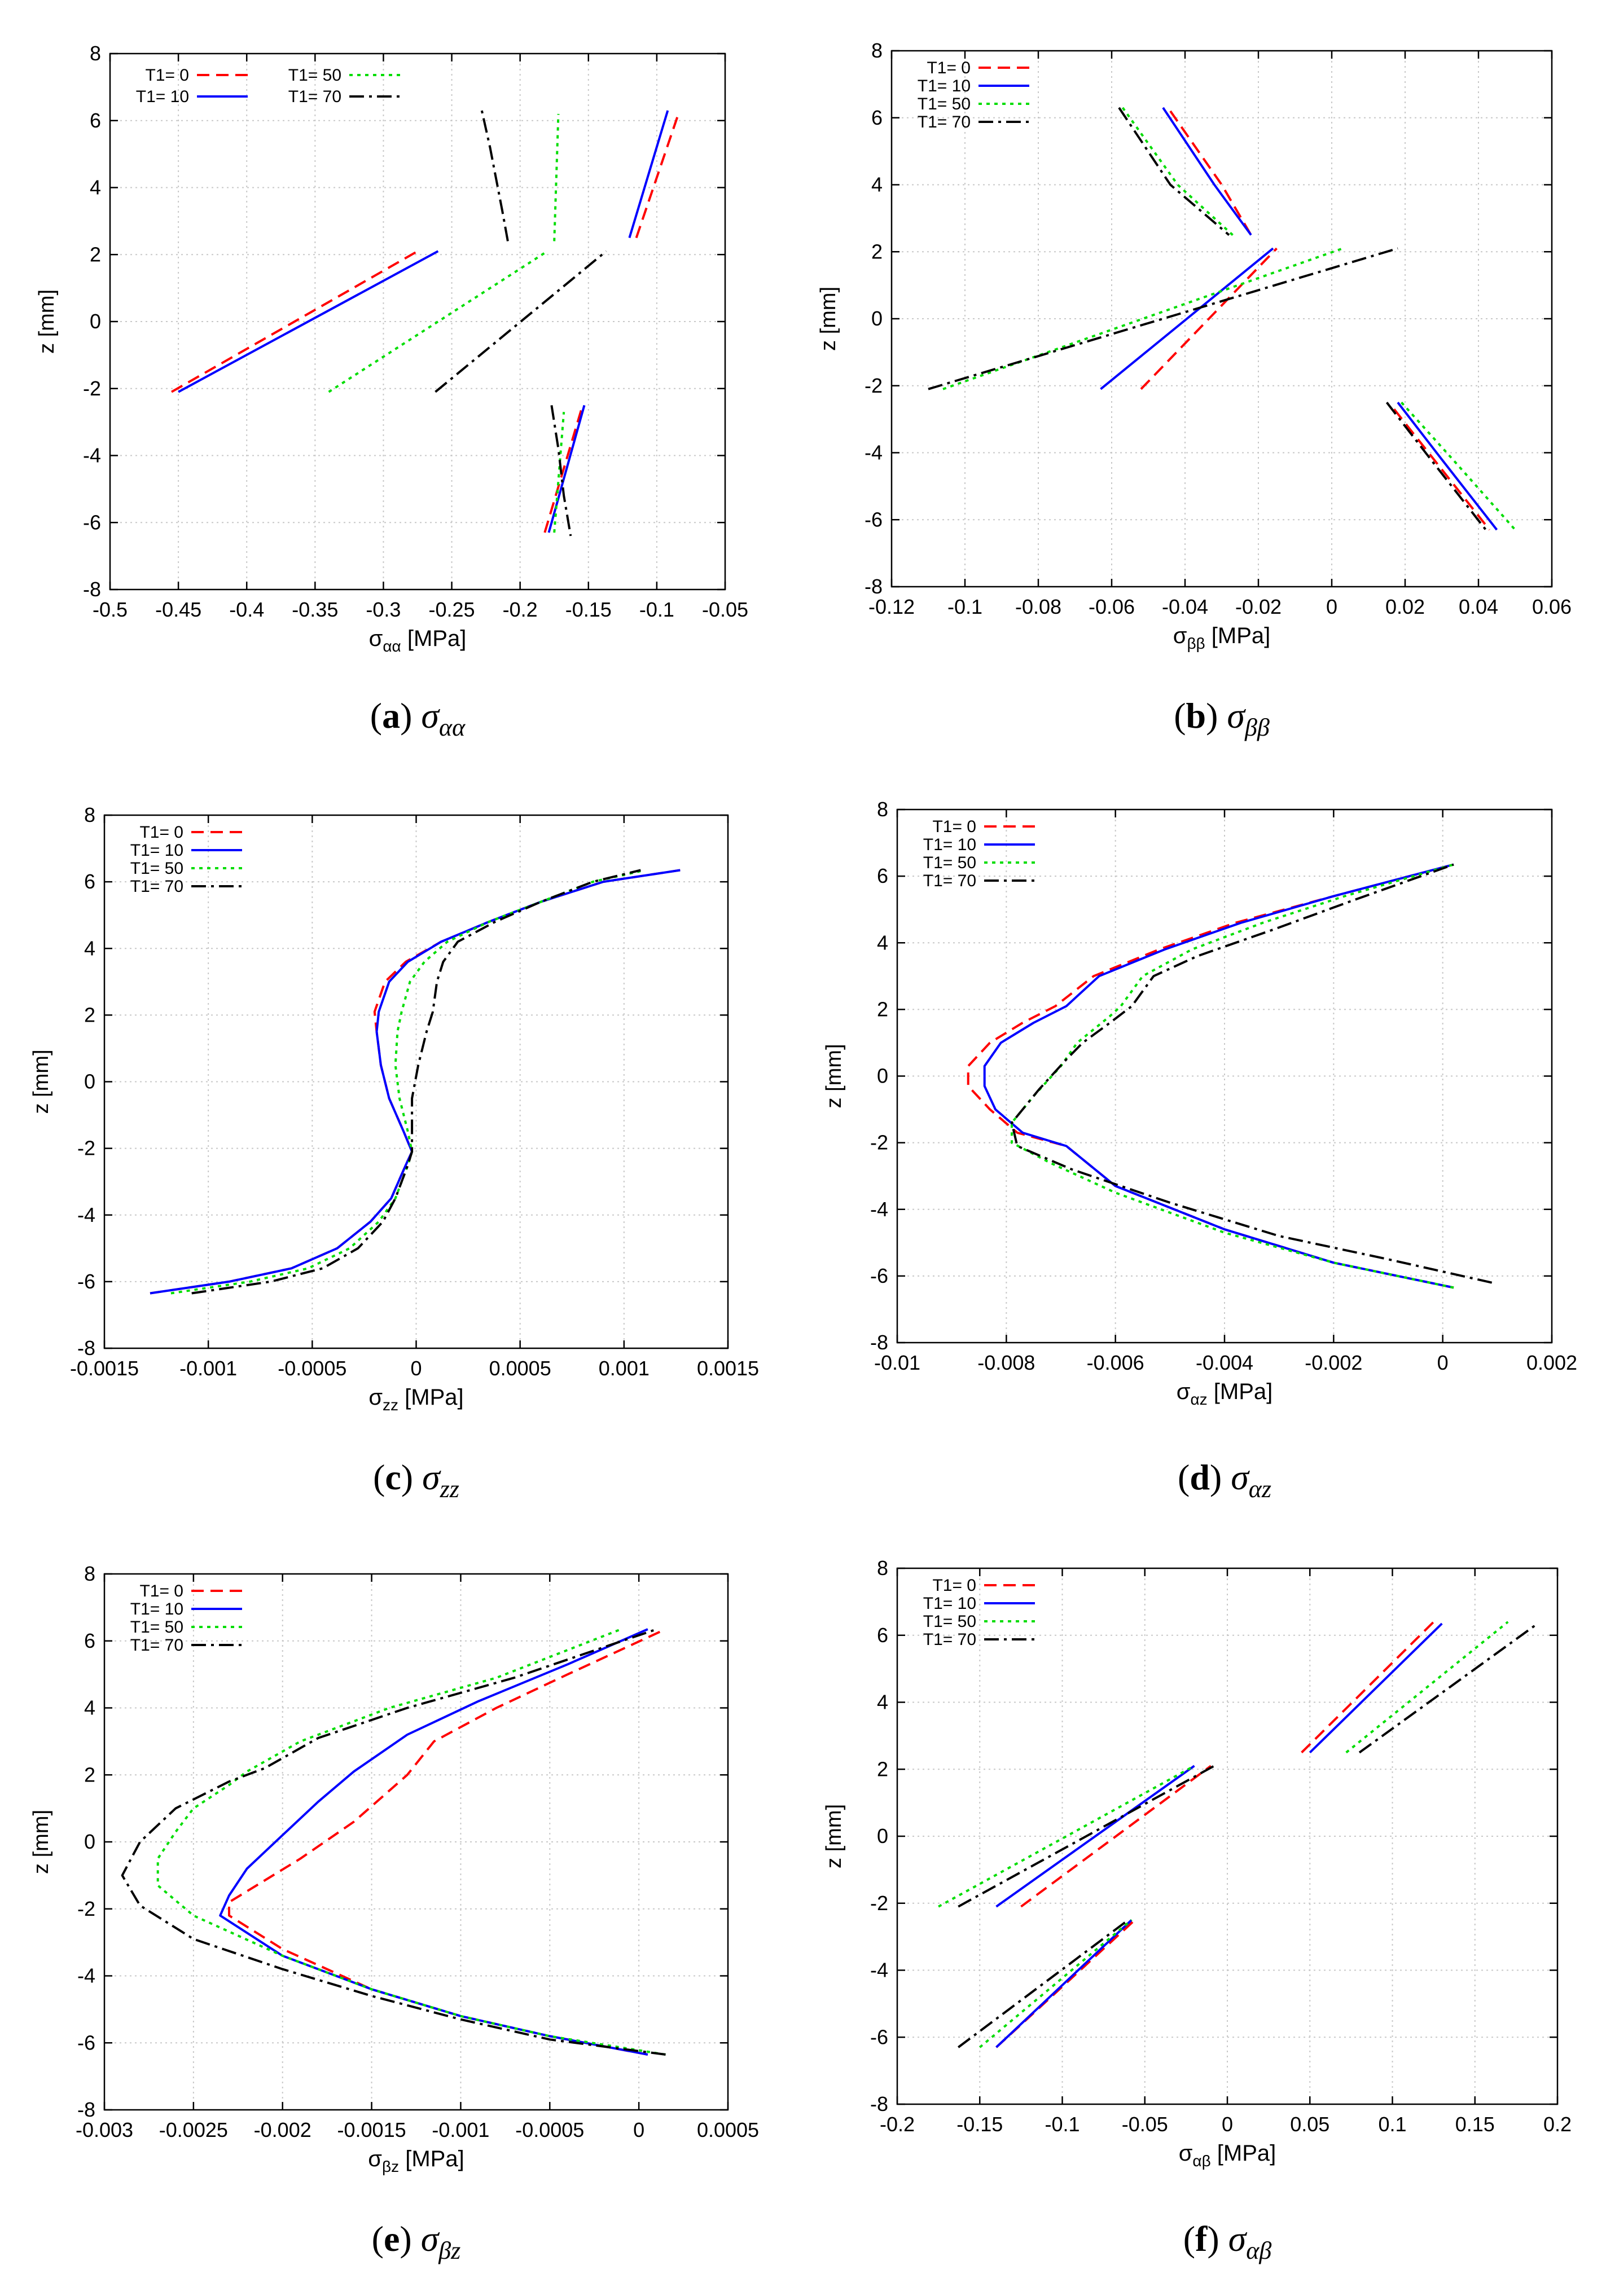  What do you see at coordinates (315, 609) in the screenshot?
I see `x-tick-label: -0.35` at bounding box center [315, 609].